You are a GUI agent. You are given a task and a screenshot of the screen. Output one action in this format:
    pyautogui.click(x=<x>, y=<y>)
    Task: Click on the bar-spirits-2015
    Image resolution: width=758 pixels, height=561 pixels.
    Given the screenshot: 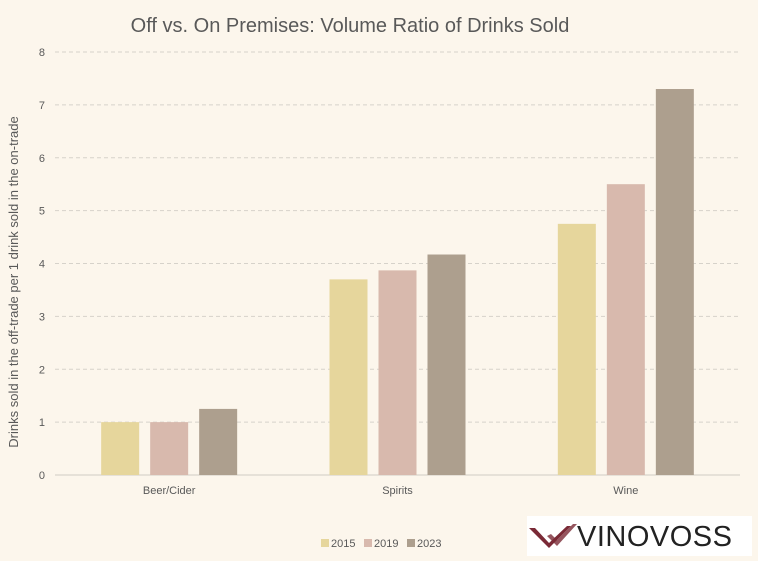 What is the action you would take?
    pyautogui.click(x=348, y=377)
    